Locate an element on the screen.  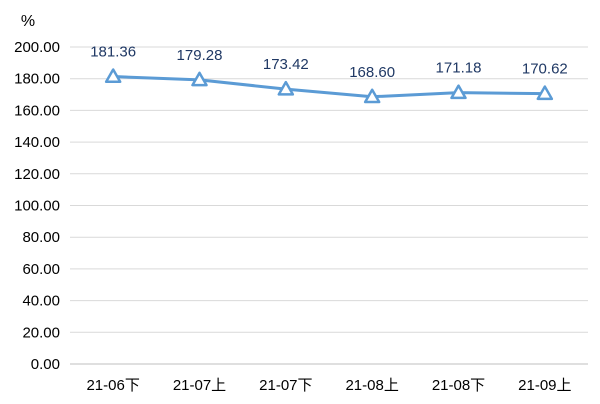
x-tick-label: 21-07下 is located at coordinates (285, 385).